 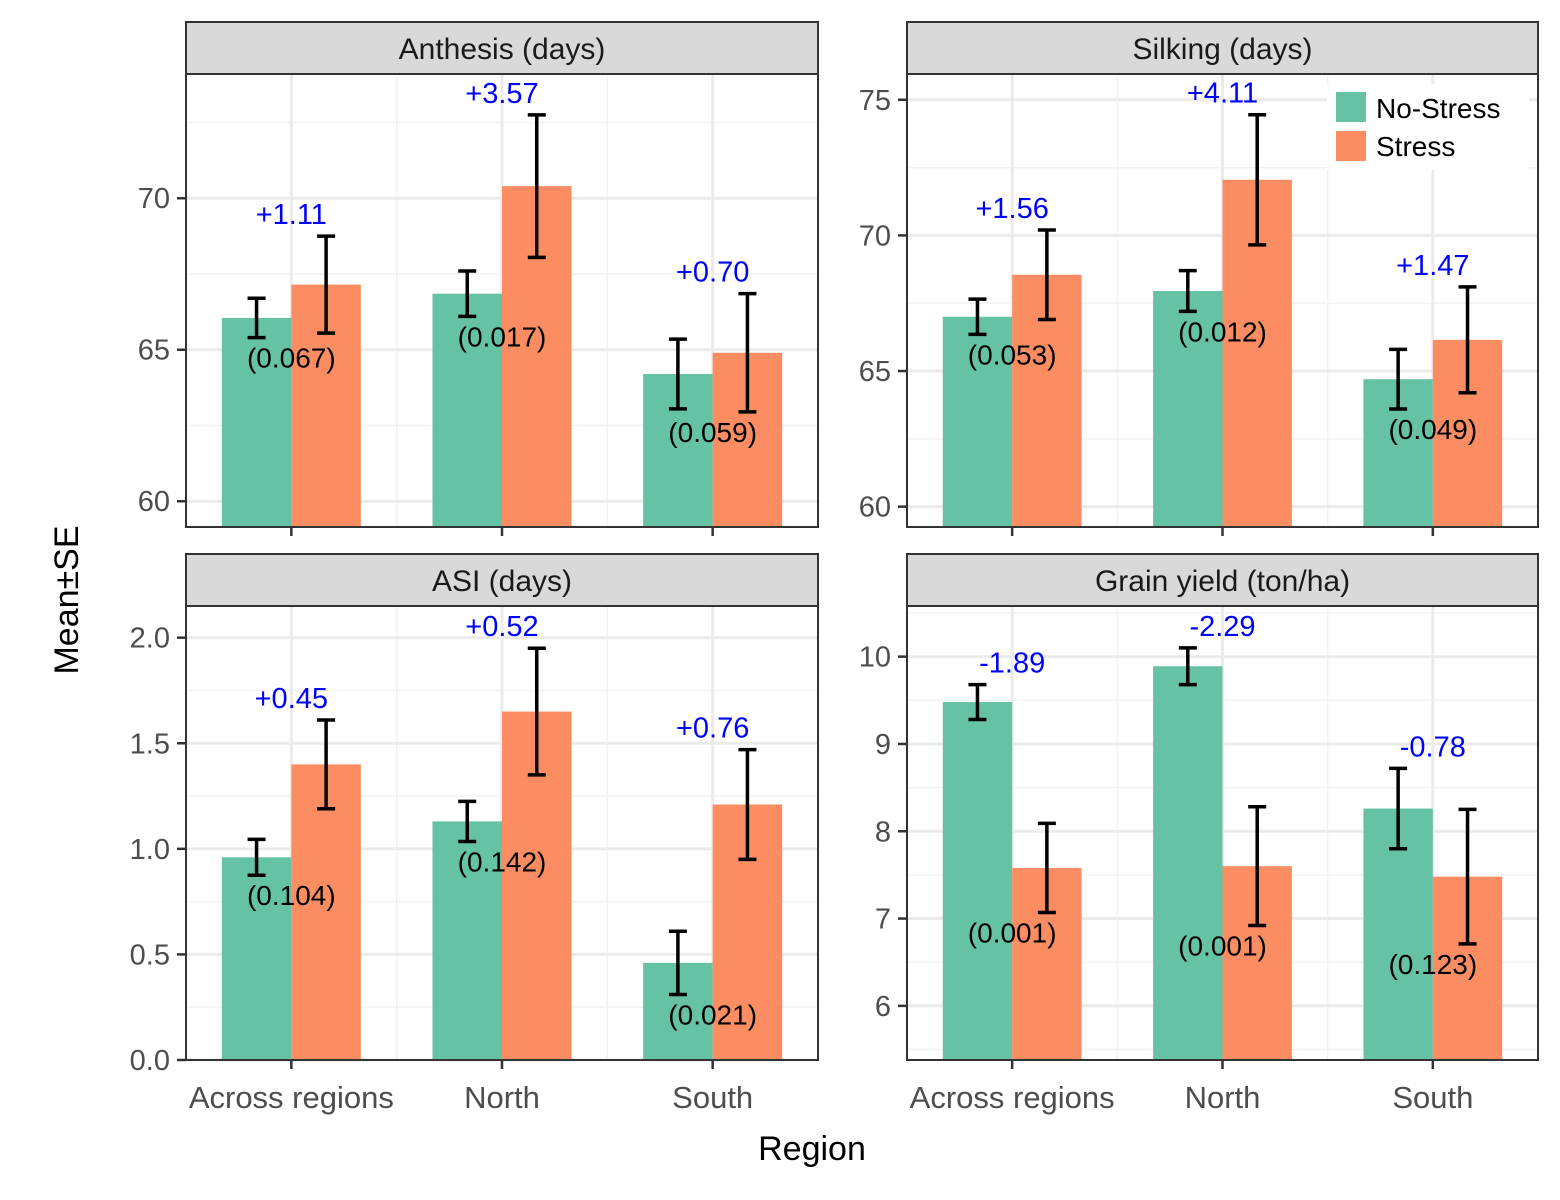 What do you see at coordinates (501, 627) in the screenshot?
I see `difference-label: +0.52` at bounding box center [501, 627].